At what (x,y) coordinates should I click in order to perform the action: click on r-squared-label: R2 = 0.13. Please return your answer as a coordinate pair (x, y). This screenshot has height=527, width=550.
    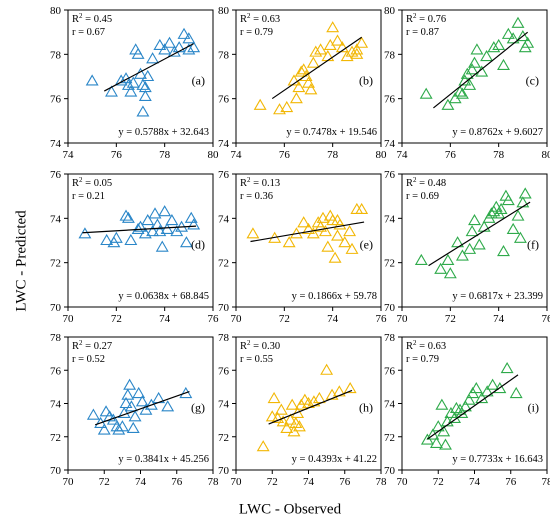
    Looking at the image, I should click on (260, 182).